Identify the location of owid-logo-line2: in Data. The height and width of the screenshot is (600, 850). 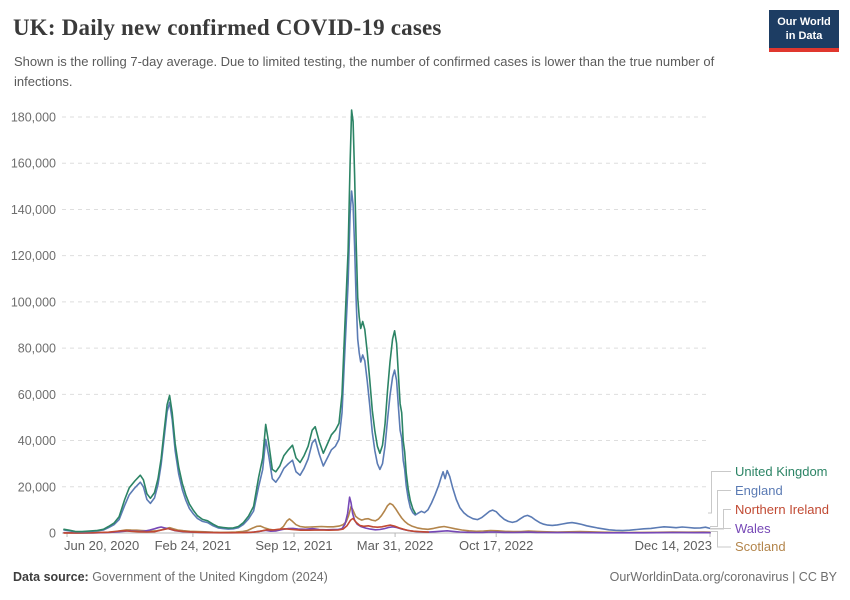
(804, 36).